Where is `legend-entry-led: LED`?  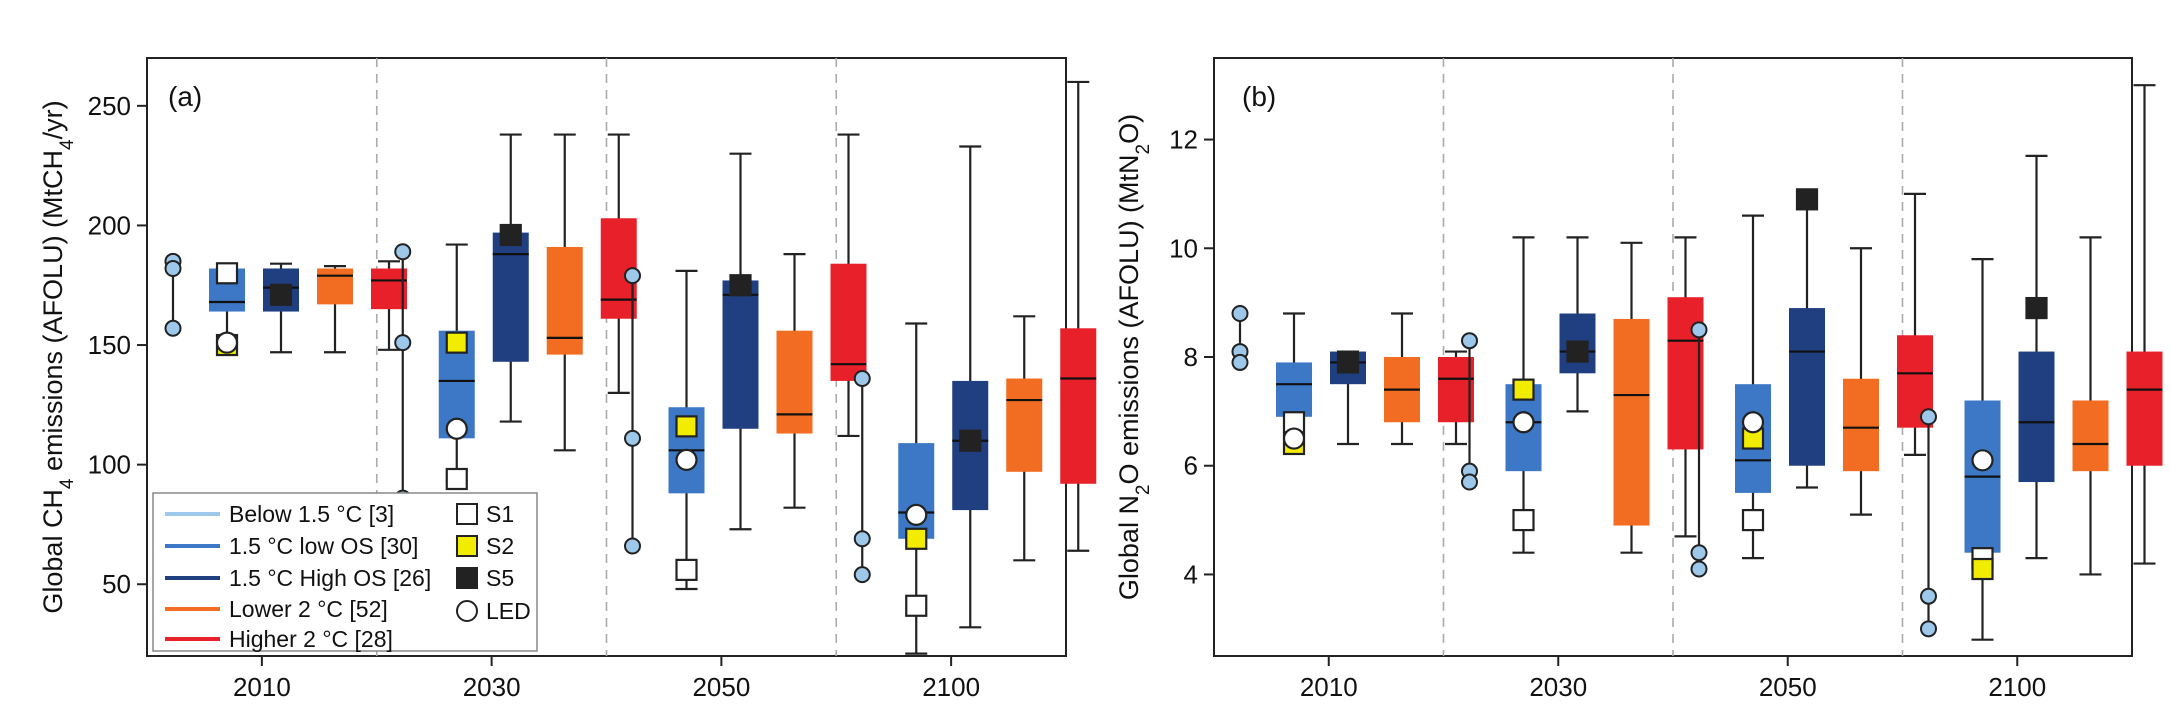
legend-entry-led: LED is located at coordinates (493, 611).